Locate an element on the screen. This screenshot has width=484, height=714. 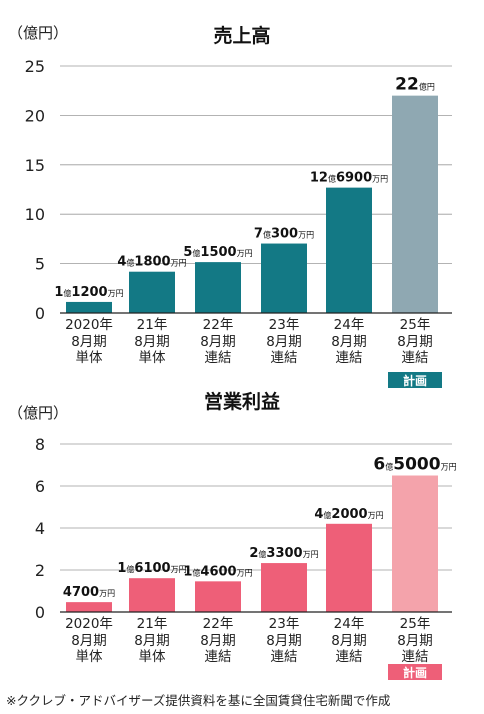
chart-title: 売上高 is located at coordinates (241, 35).